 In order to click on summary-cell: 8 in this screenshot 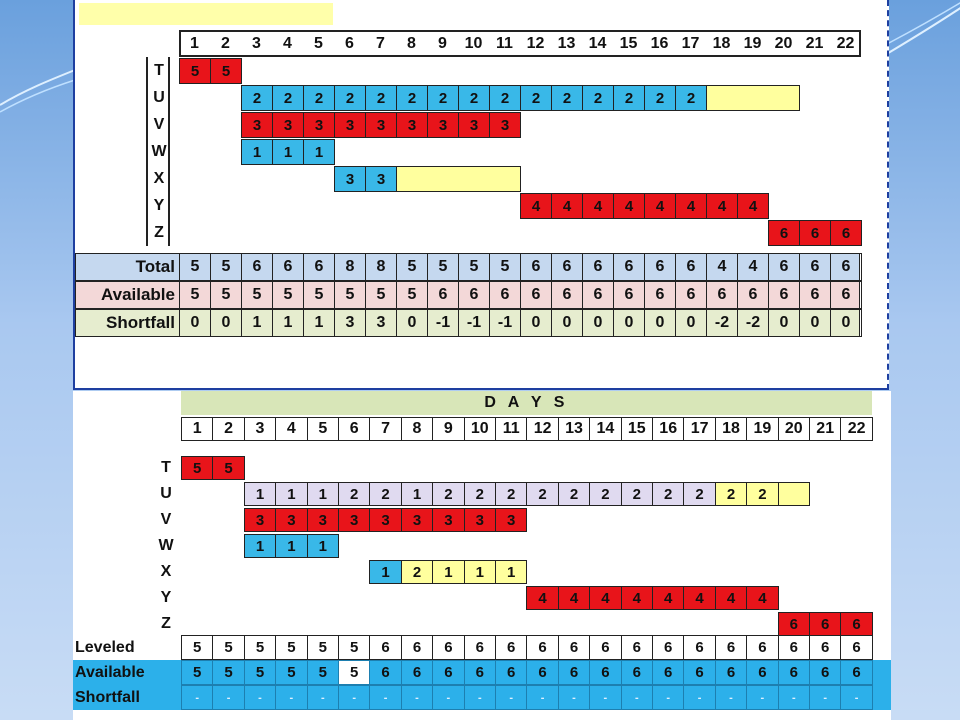, I will do `click(350, 267)`.